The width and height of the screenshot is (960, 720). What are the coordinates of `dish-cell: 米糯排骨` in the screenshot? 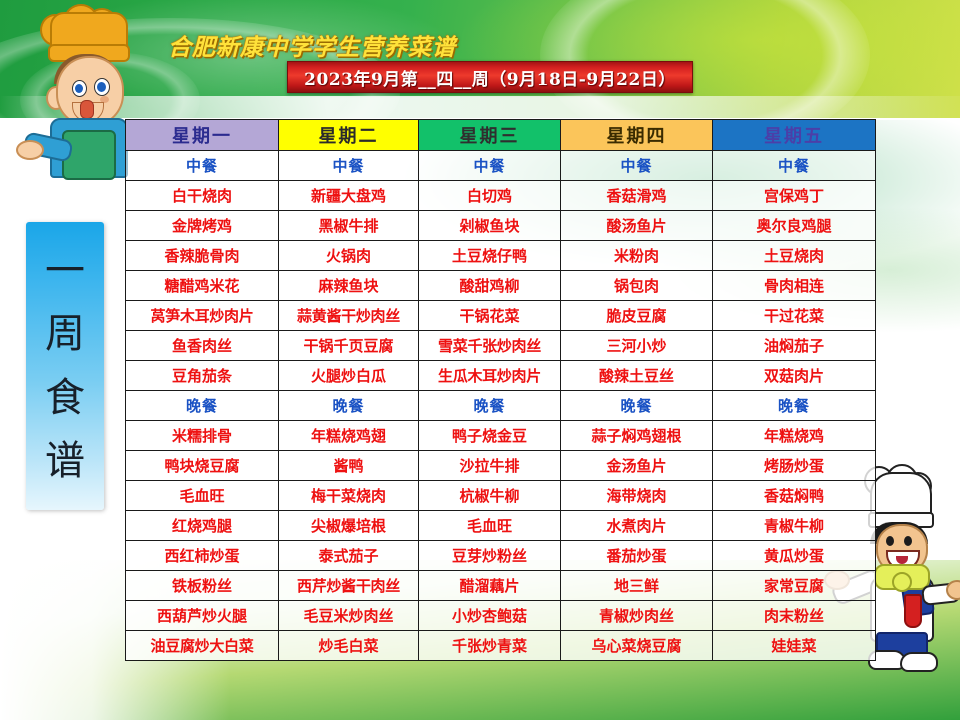 It's located at (202, 435).